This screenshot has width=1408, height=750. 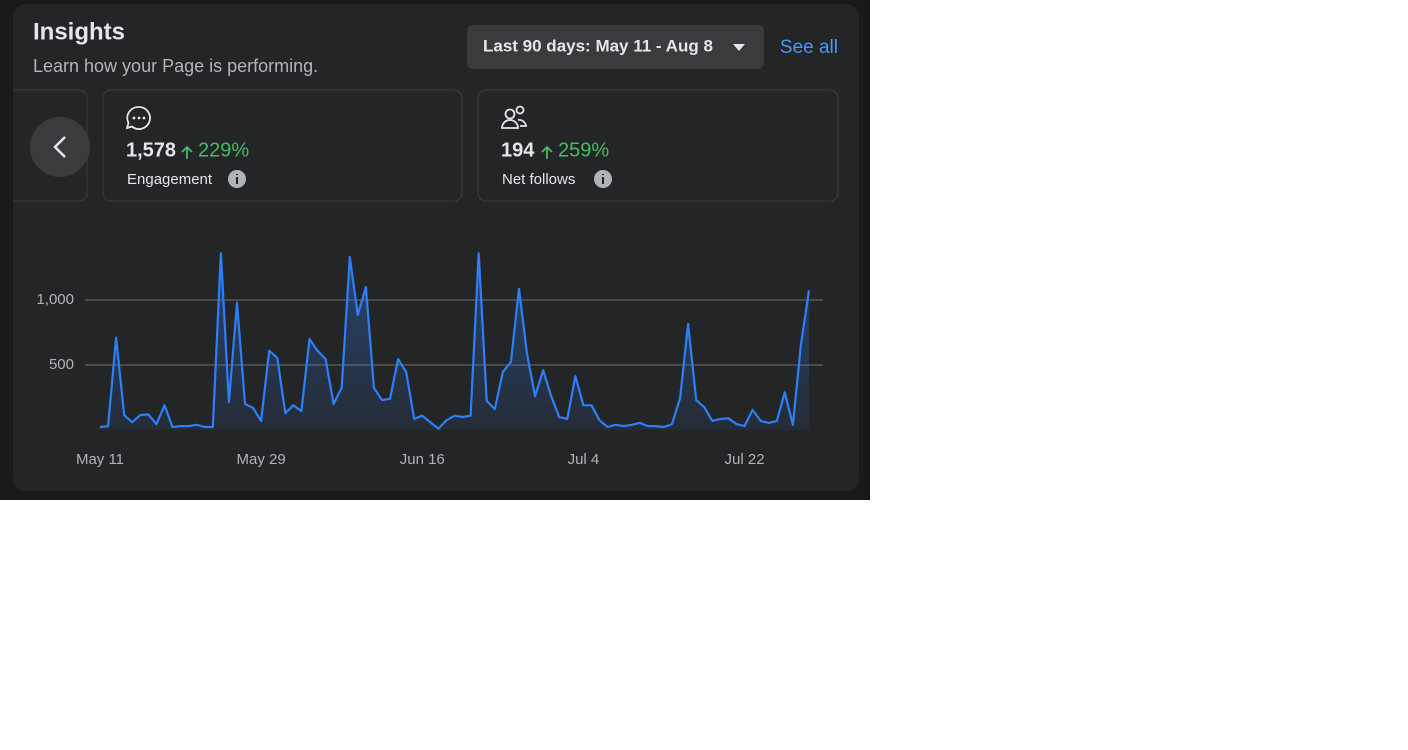 I want to click on x-tick-label: Jul 4, so click(x=584, y=459).